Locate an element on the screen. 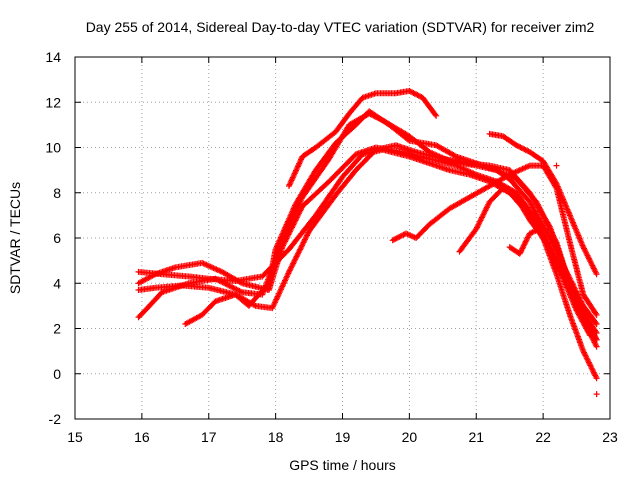 This screenshot has width=640, height=480. y-tick-label: 4 is located at coordinates (57, 283).